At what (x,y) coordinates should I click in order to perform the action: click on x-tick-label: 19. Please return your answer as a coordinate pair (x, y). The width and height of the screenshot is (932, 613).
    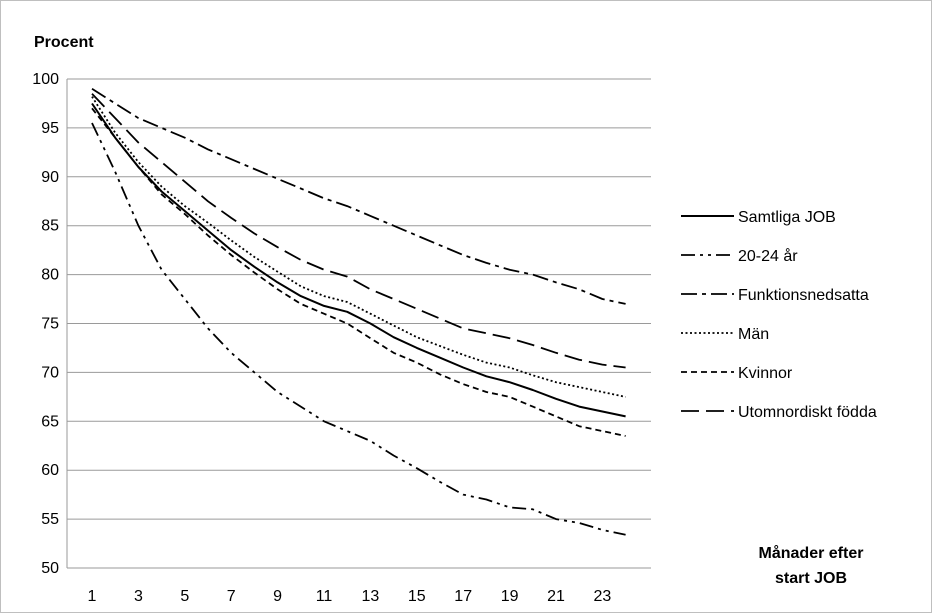
    Looking at the image, I should click on (510, 596).